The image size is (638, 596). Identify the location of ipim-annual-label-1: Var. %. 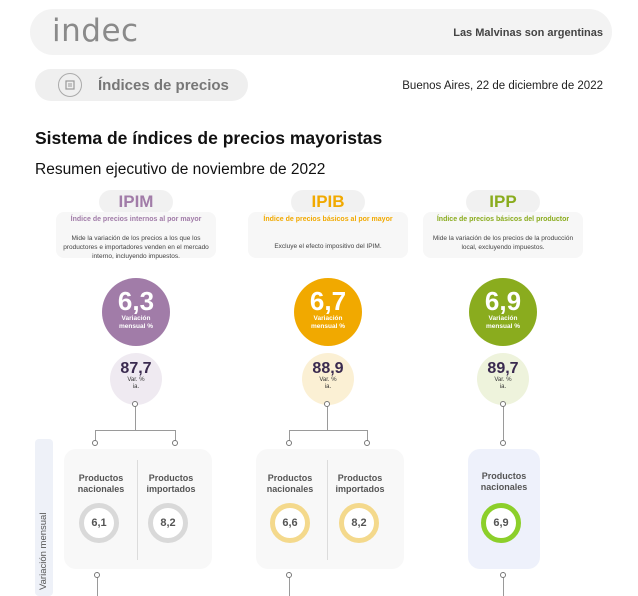
(136, 380).